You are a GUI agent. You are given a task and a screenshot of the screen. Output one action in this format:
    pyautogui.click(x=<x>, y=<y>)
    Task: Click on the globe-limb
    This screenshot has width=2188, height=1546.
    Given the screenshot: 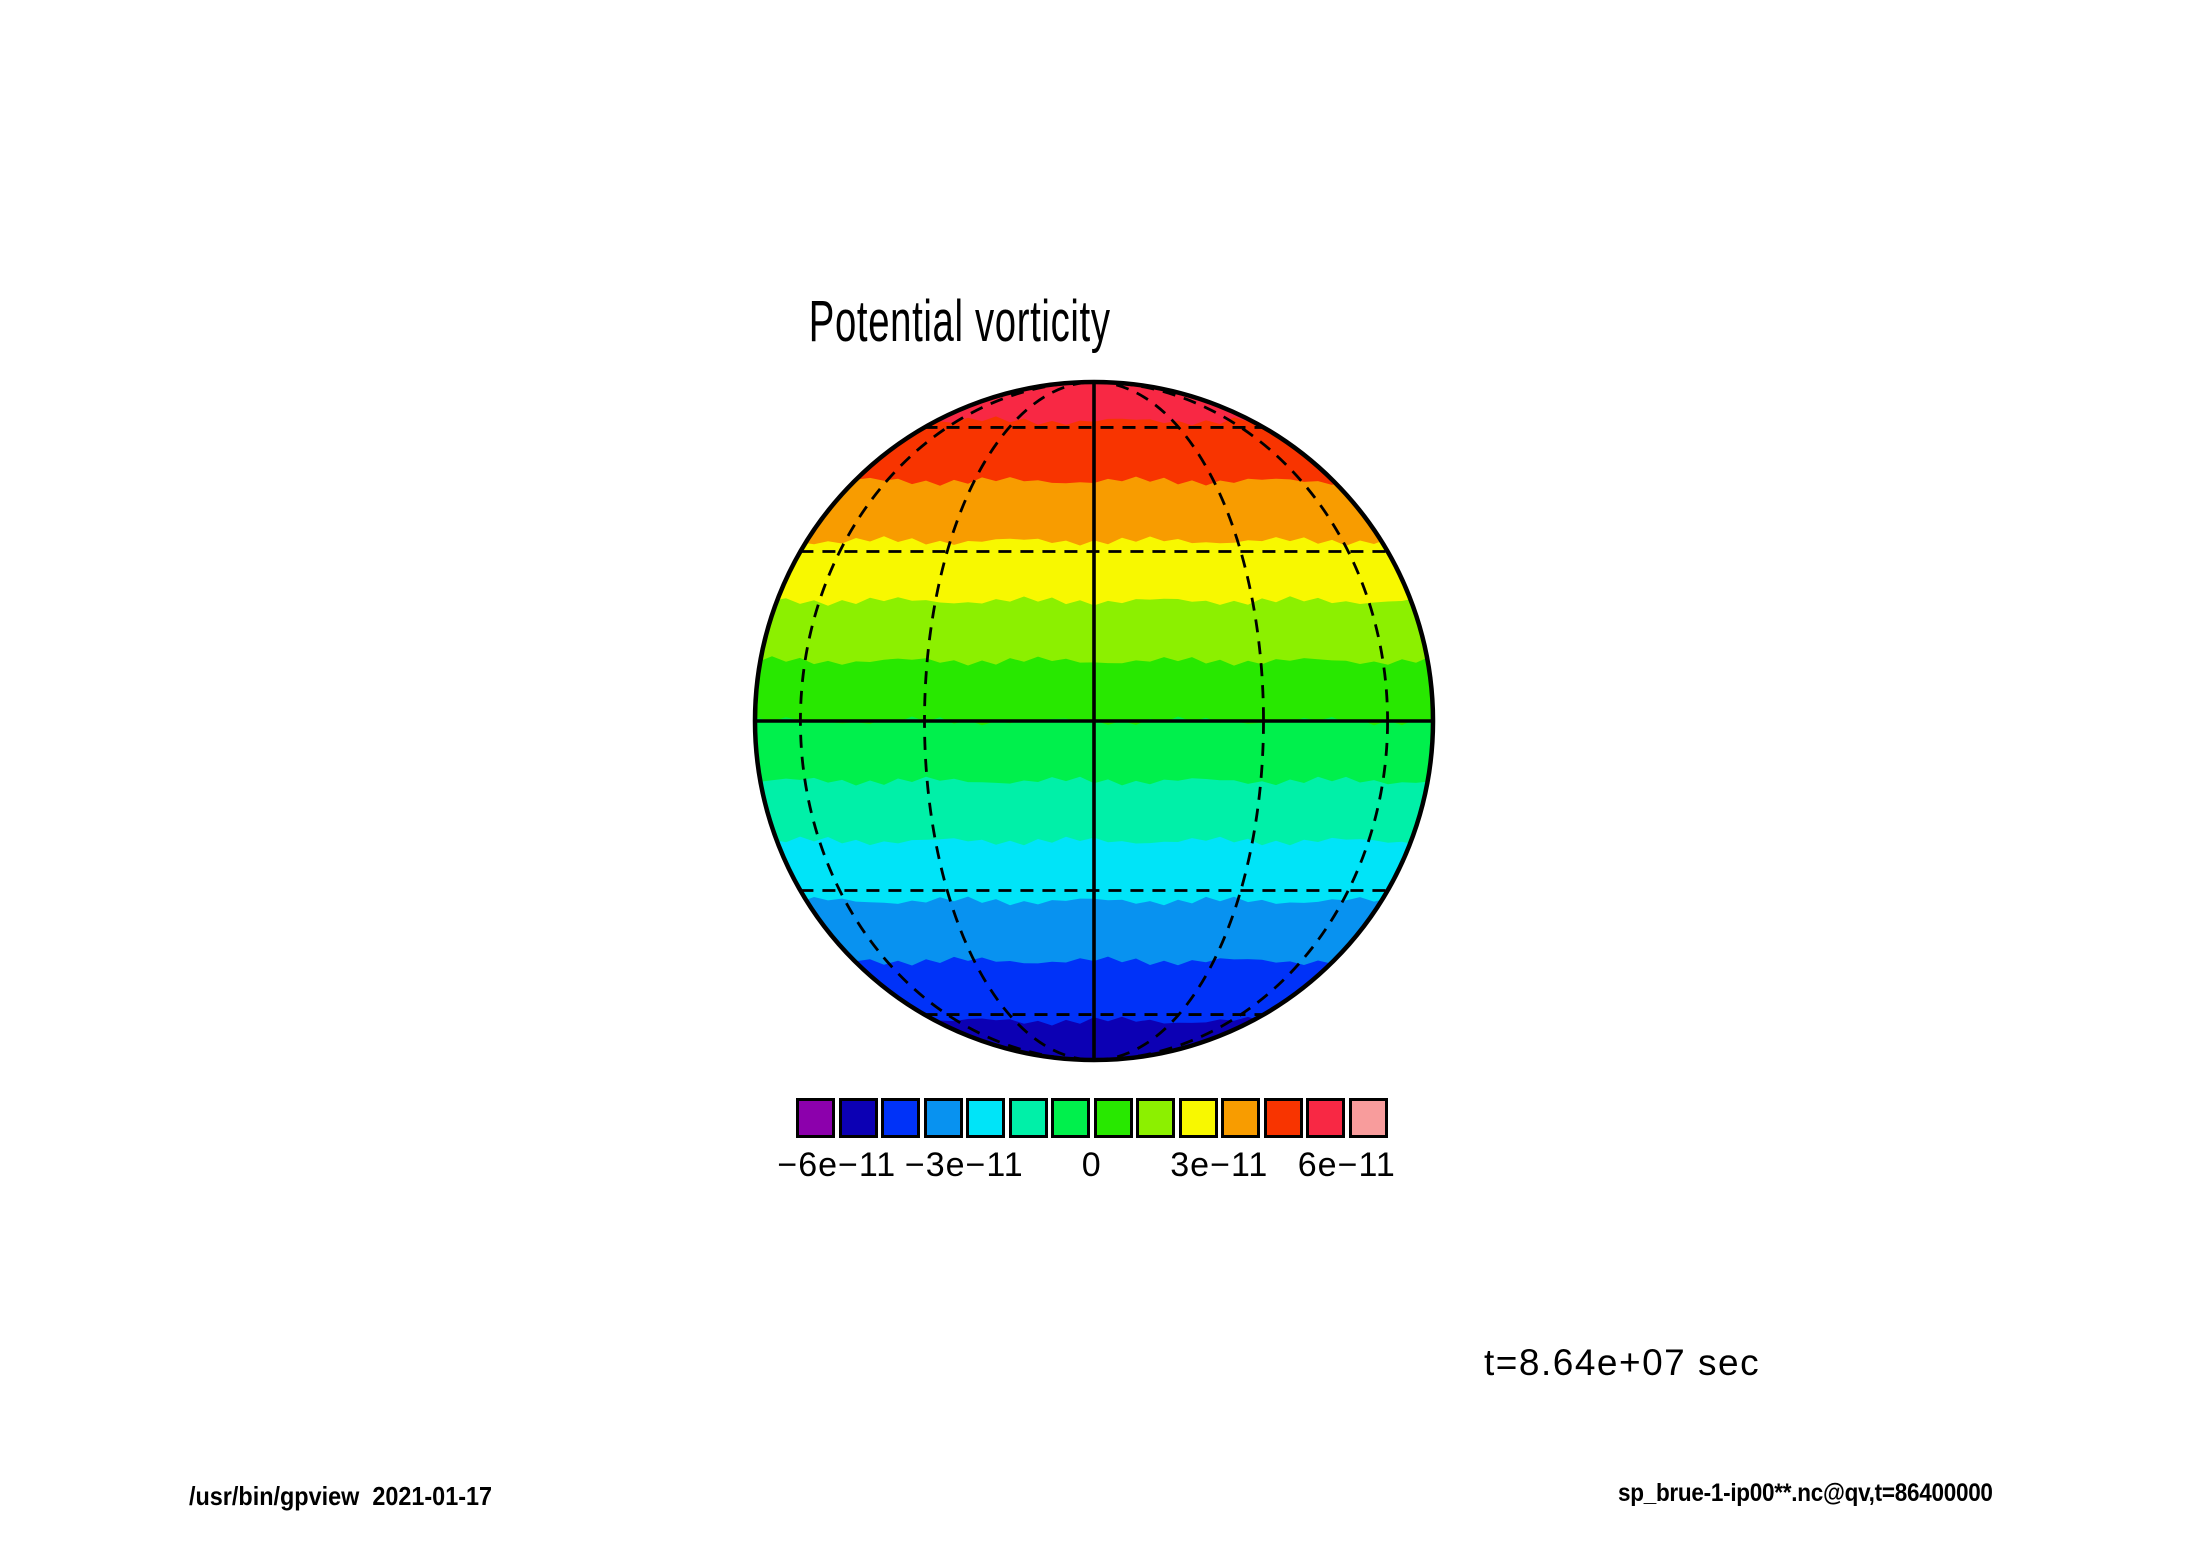 What is the action you would take?
    pyautogui.click(x=1094, y=721)
    